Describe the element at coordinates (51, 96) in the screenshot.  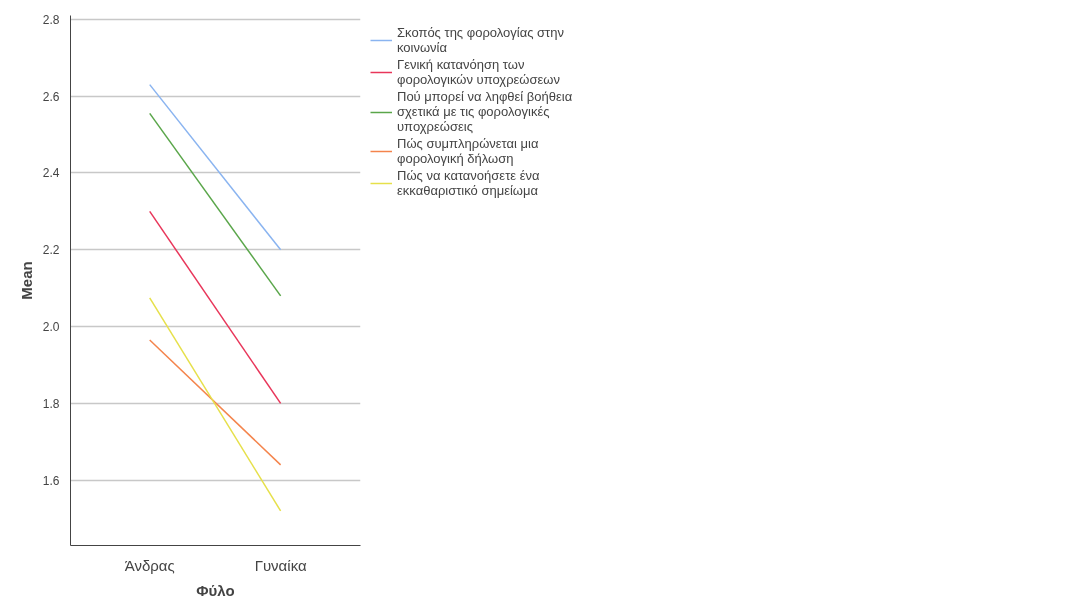
I see `y-tick-label: 2.6` at that location.